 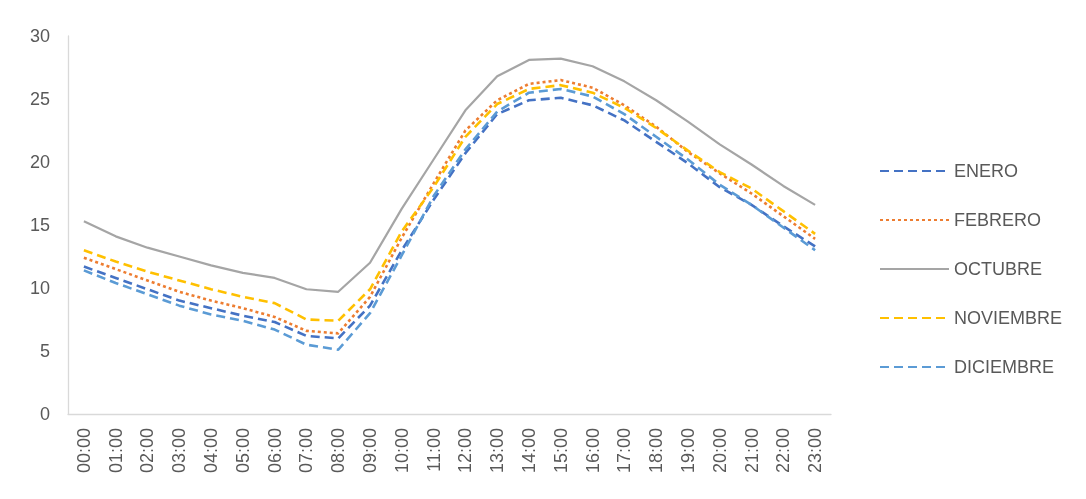 I want to click on y-tick-label: 25, so click(x=39, y=99).